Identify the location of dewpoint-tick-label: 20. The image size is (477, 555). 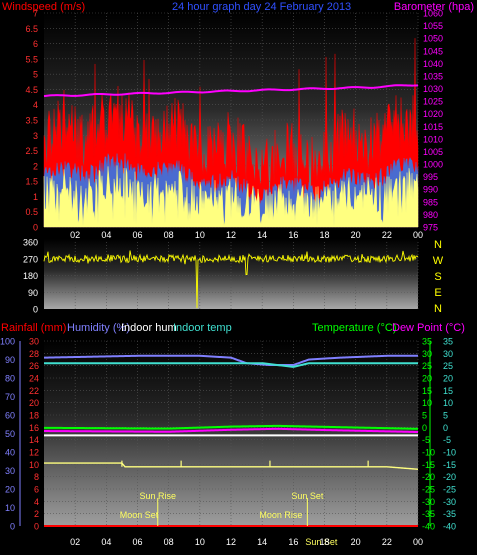
(448, 379).